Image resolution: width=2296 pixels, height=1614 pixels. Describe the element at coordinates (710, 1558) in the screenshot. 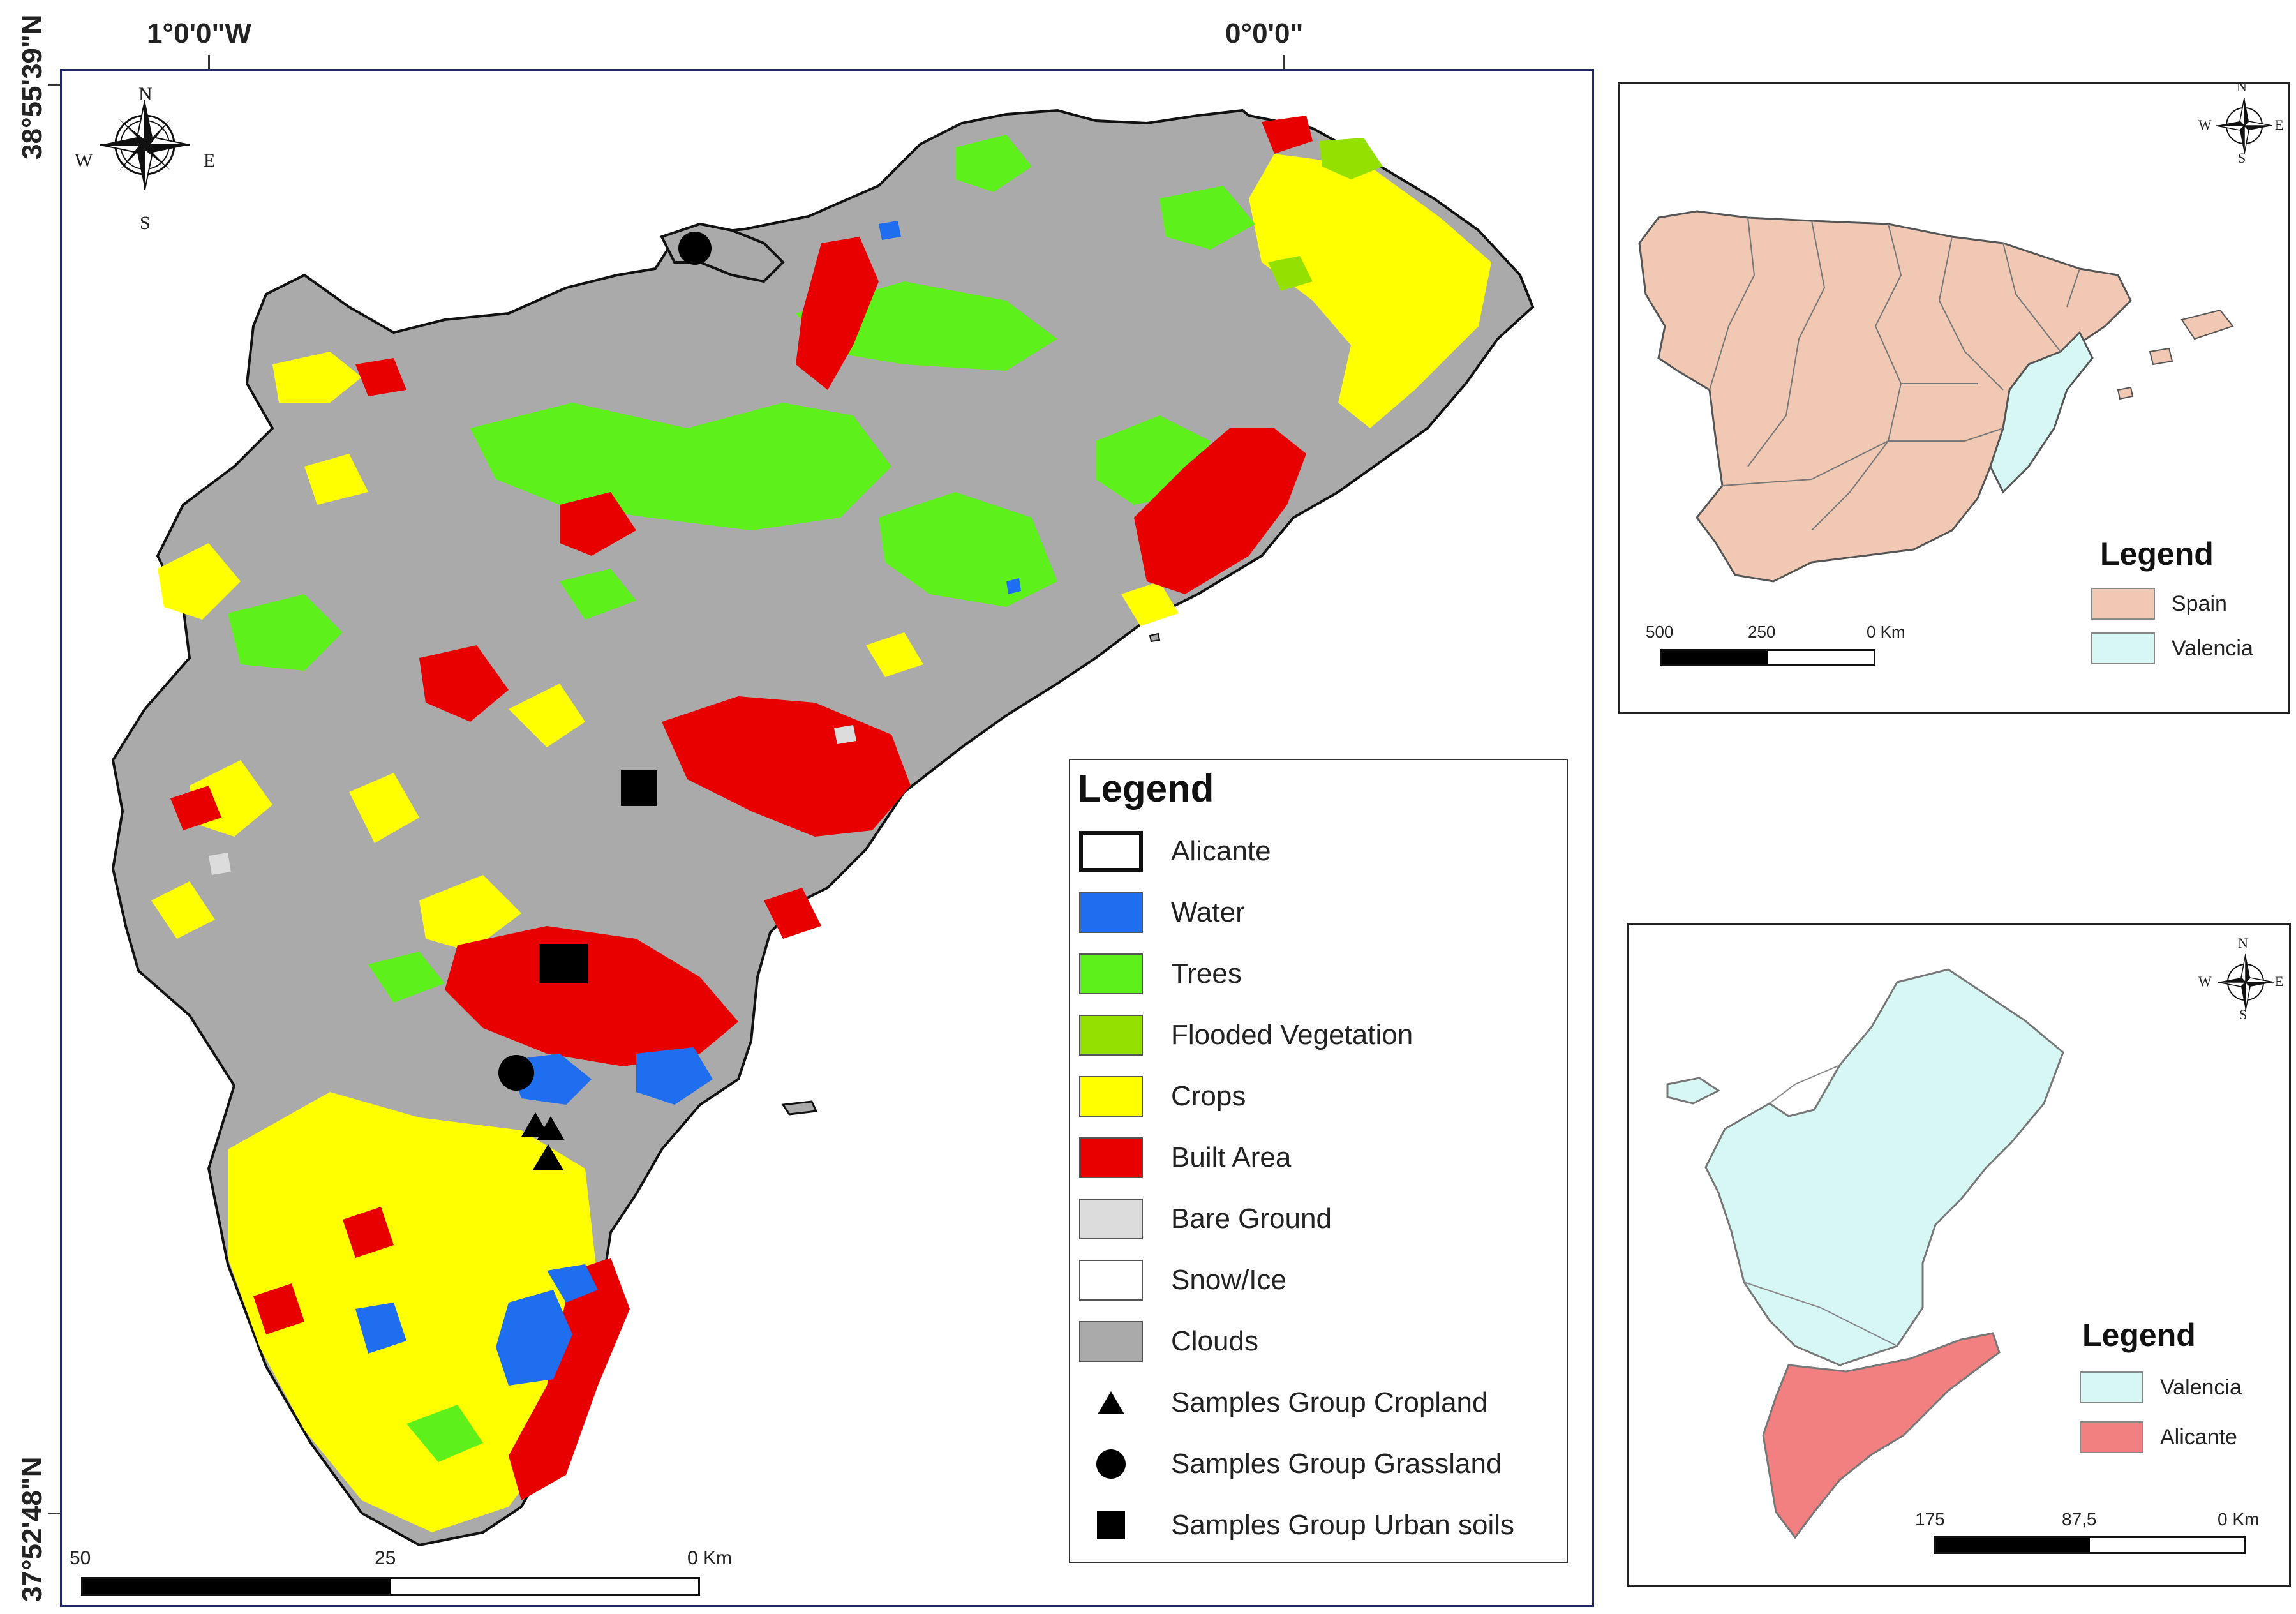

I see `main-scale-label-0km: 0 Km` at that location.